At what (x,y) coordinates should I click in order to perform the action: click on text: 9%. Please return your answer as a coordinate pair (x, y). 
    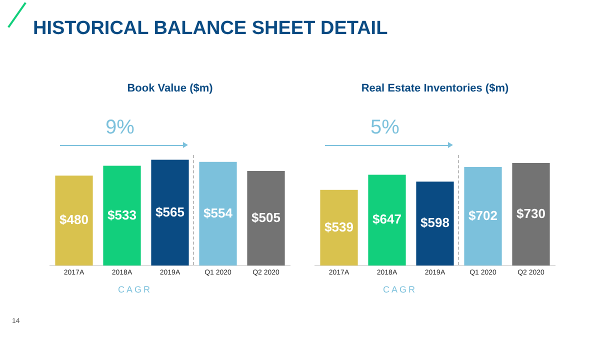
    Looking at the image, I should click on (120, 127).